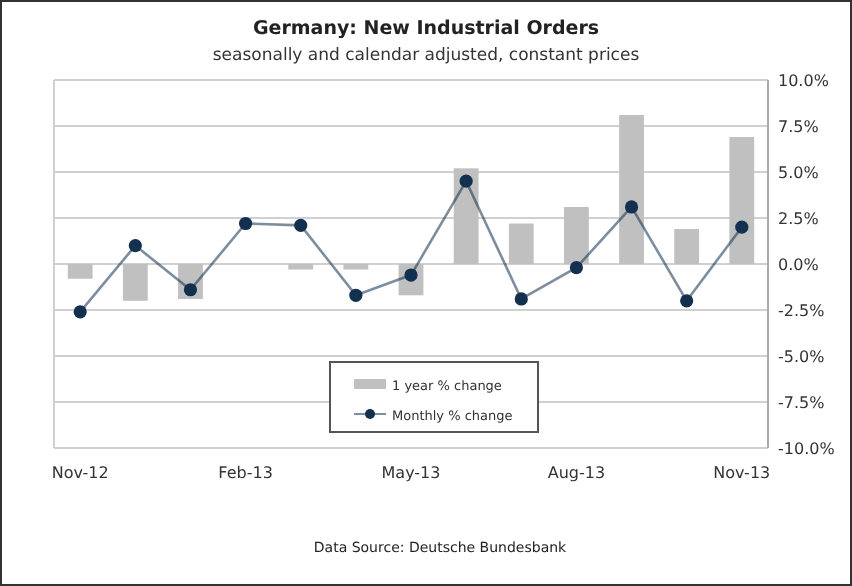  I want to click on y-tick-label: 2.5%, so click(799, 219).